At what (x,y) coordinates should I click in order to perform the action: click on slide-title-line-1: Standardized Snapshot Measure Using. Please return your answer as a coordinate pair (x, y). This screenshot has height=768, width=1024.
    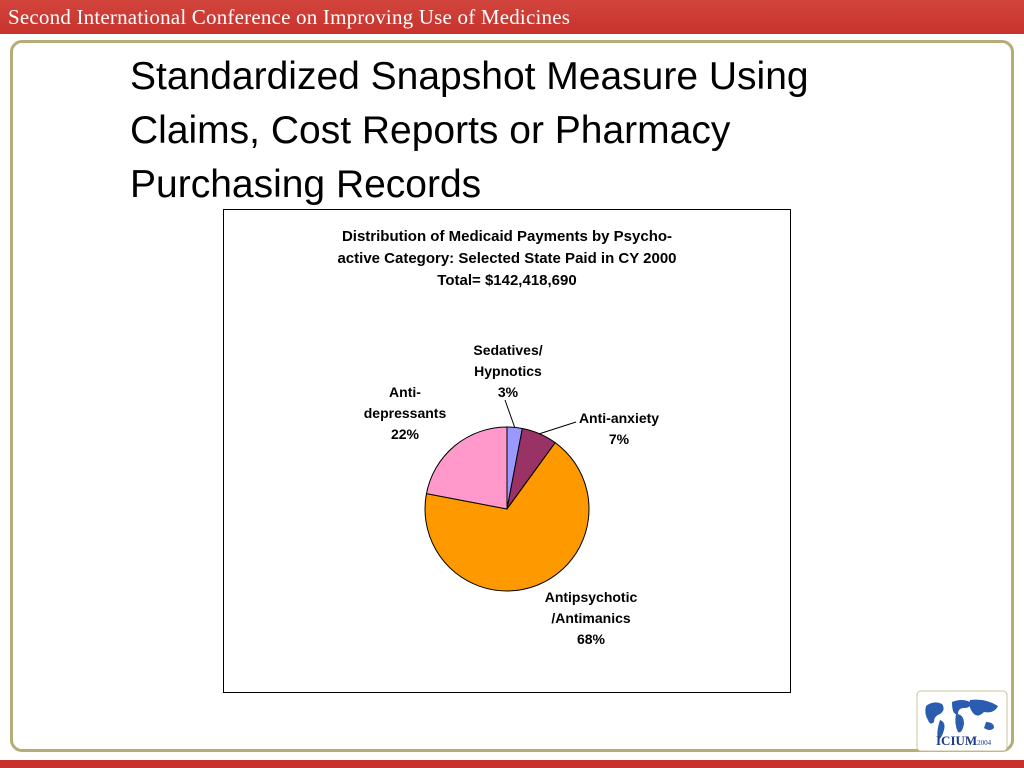
    Looking at the image, I should click on (469, 76).